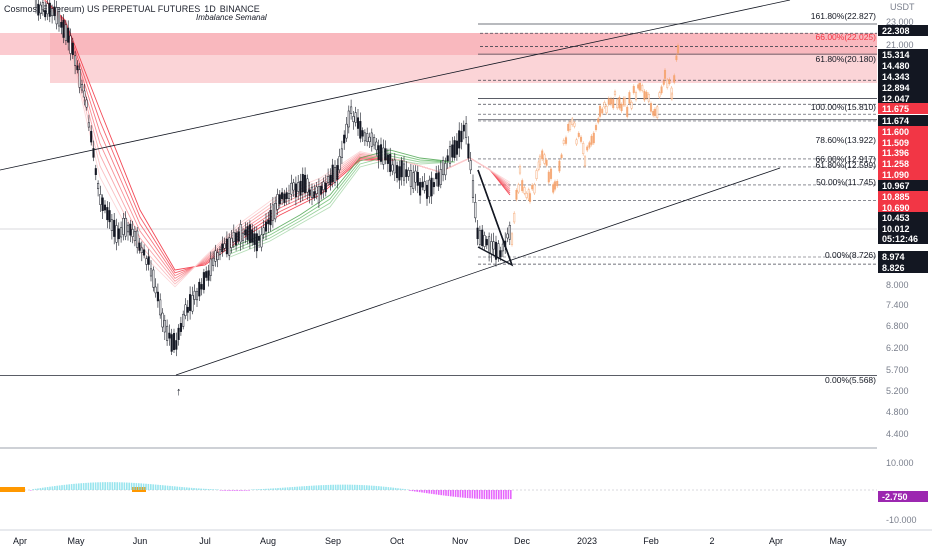 This screenshot has width=932, height=550. Describe the element at coordinates (902, 7) in the screenshot. I see `axis-currency: USDT` at that location.